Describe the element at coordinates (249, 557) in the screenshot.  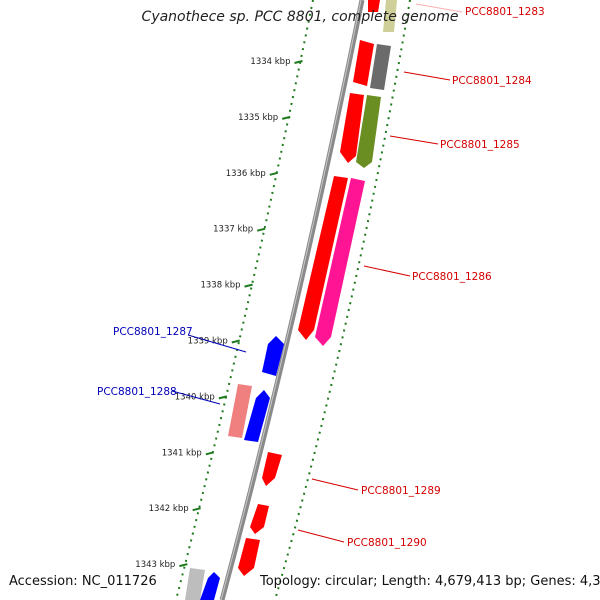
I see `gene-1290-b` at that location.